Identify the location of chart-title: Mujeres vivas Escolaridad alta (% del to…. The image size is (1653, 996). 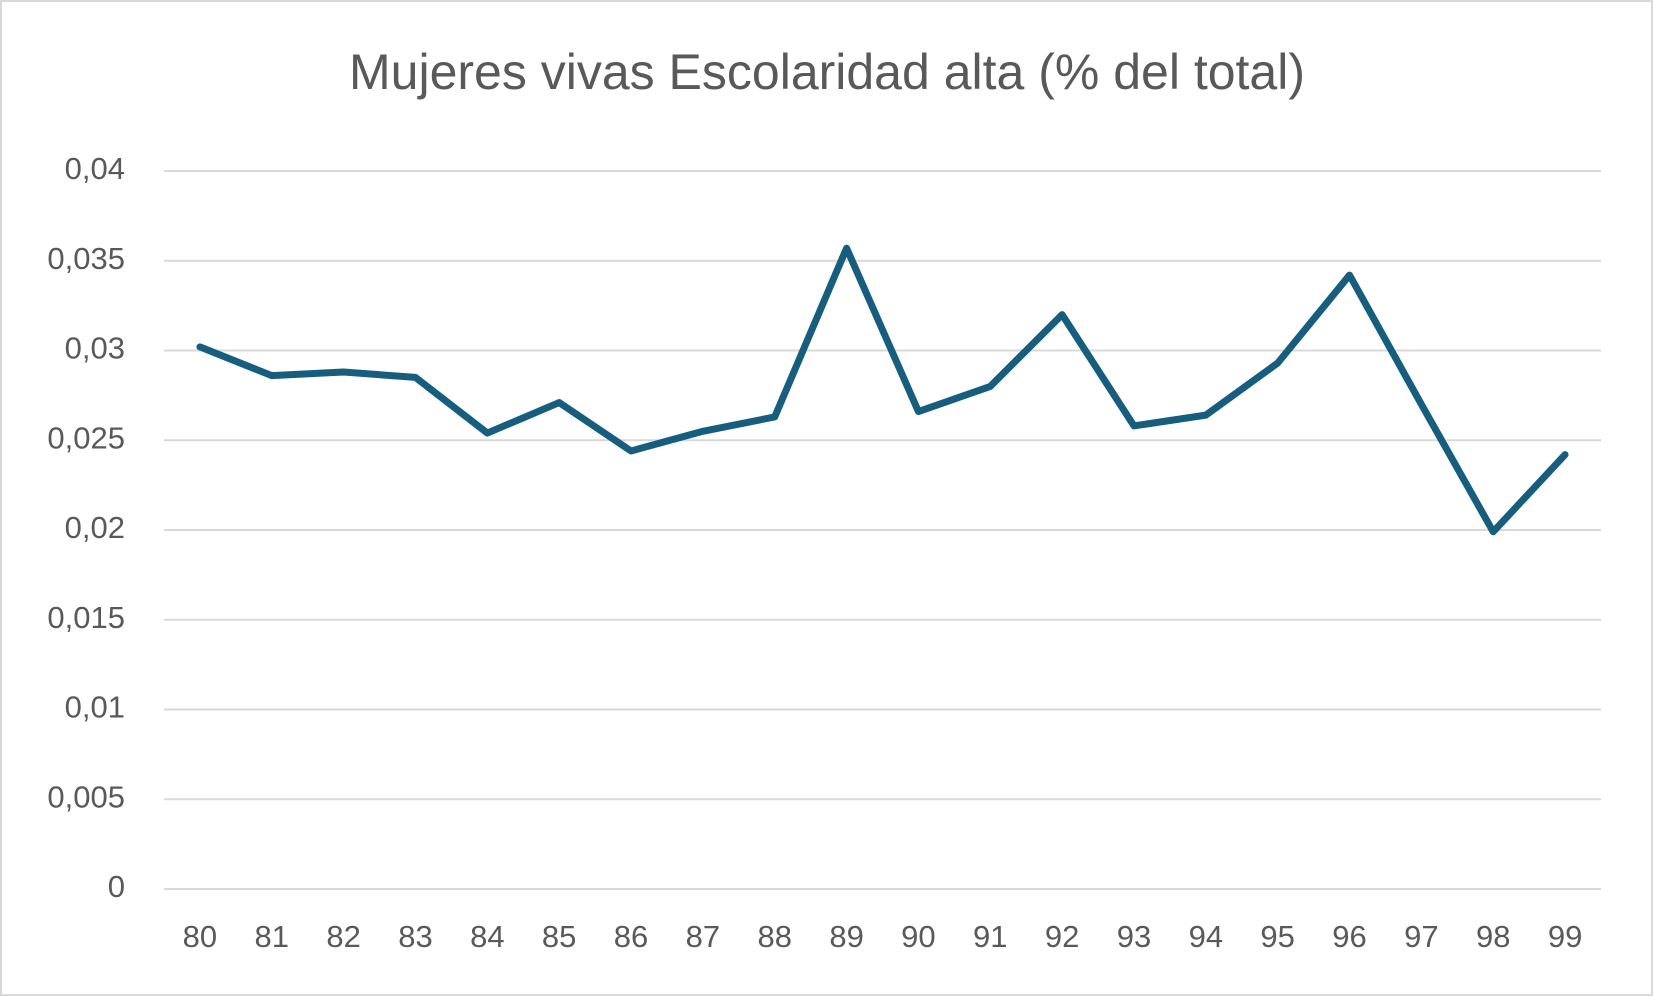
(827, 72).